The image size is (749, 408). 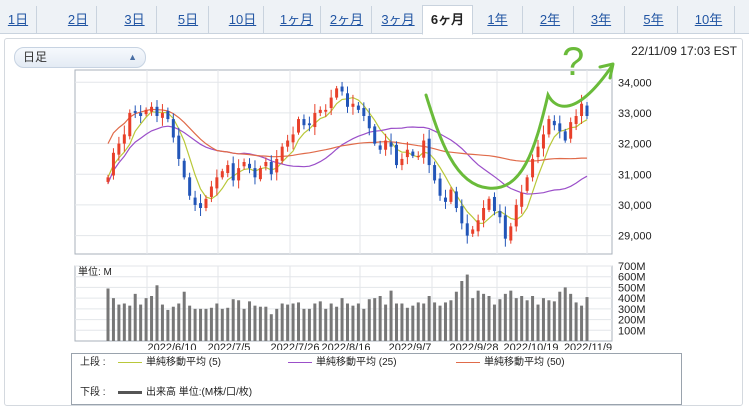 What do you see at coordinates (632, 299) in the screenshot?
I see `volume-tick-label: 400M` at bounding box center [632, 299].